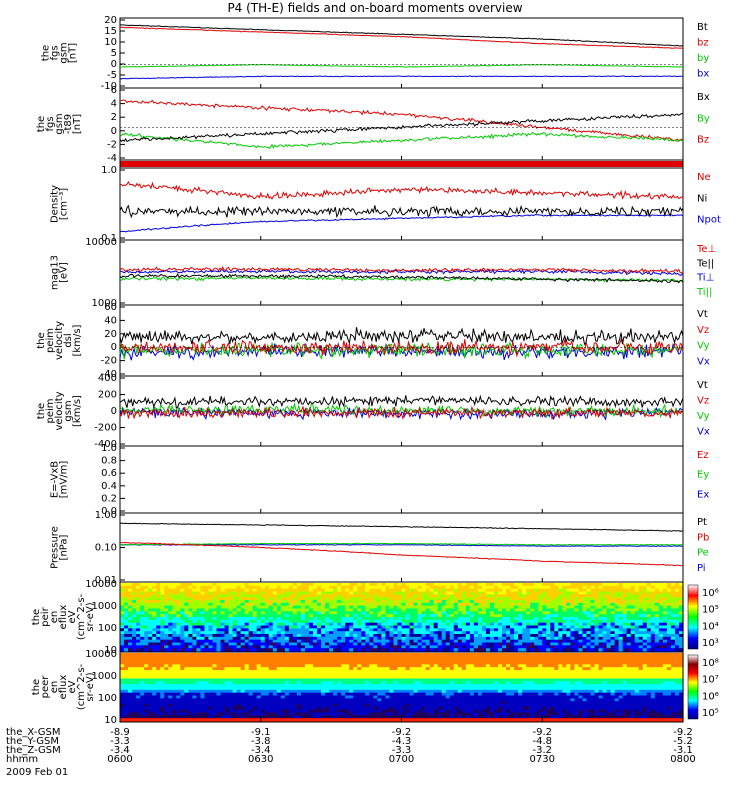  Describe the element at coordinates (703, 455) in the screenshot. I see `legend-entry: Ez` at that location.